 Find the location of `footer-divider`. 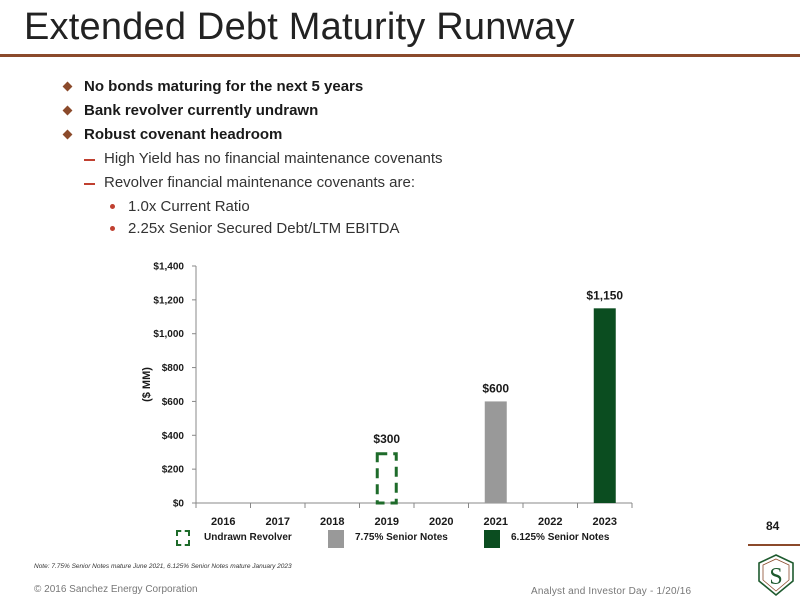

footer-divider is located at coordinates (774, 545).